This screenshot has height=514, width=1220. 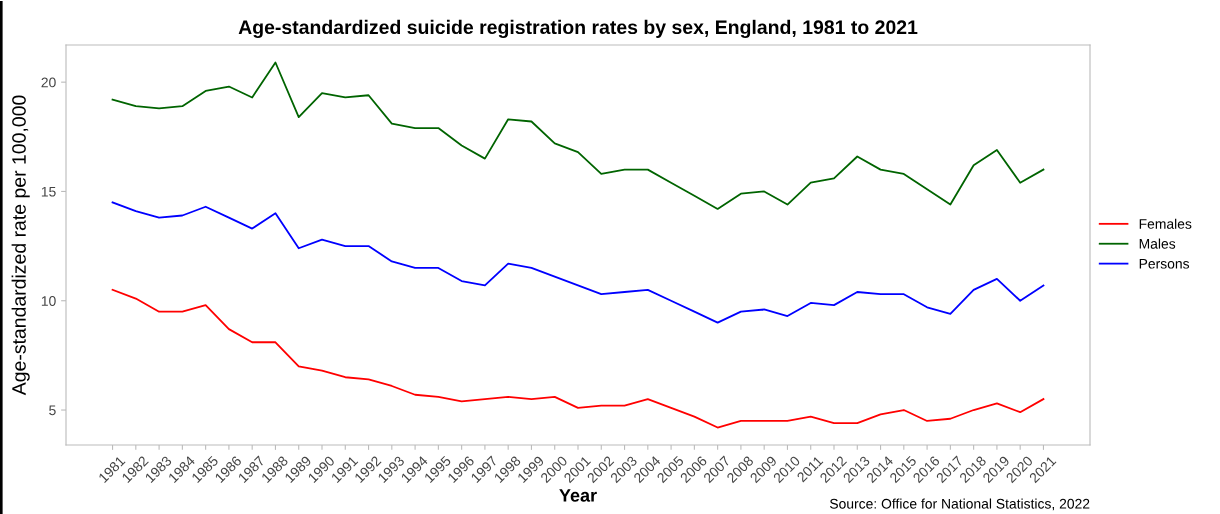 What do you see at coordinates (959, 504) in the screenshot?
I see `source-note: Source: Office for National Statistics, 2022` at bounding box center [959, 504].